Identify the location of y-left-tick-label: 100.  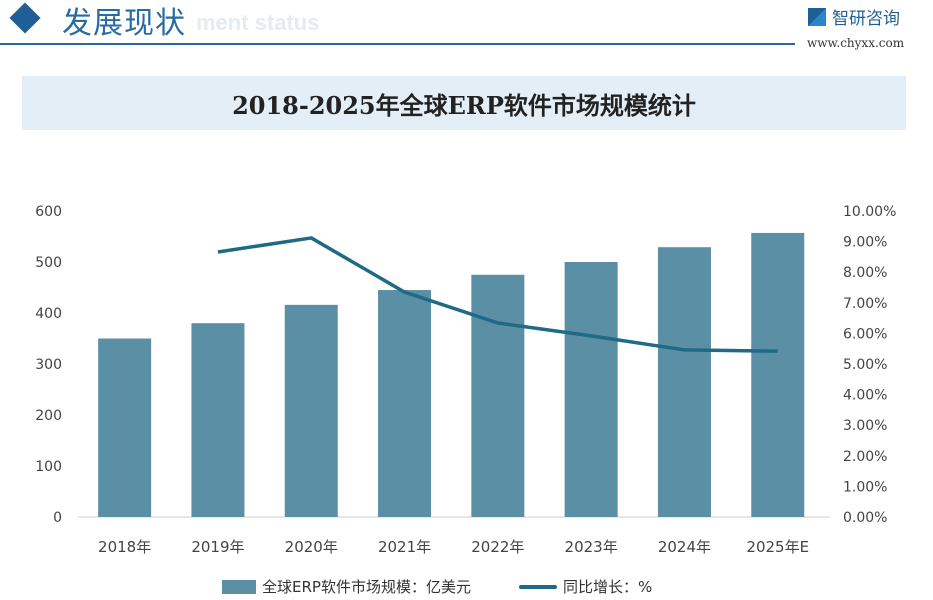
(48, 467).